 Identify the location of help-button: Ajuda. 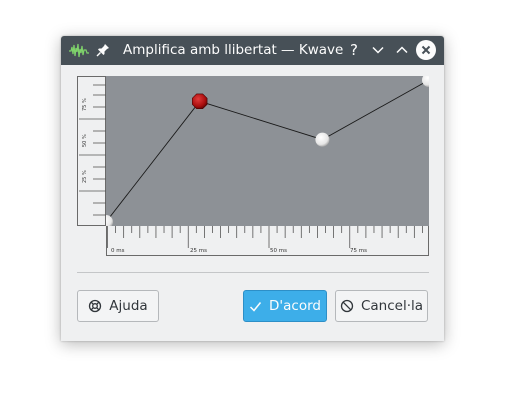
(118, 306).